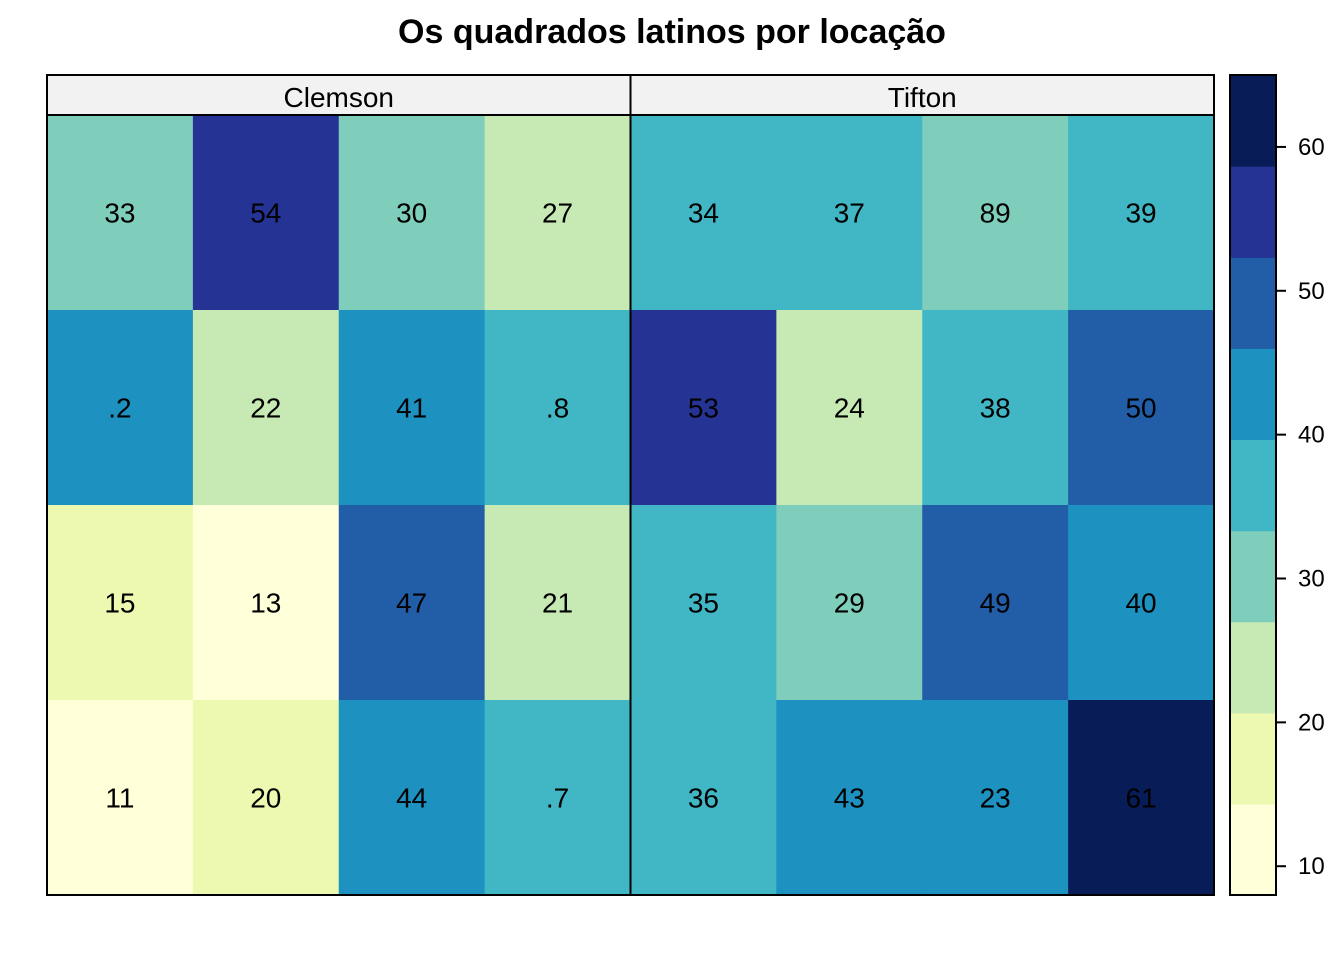 This screenshot has width=1344, height=960. I want to click on colorbar-tick-label: 60, so click(1311, 147).